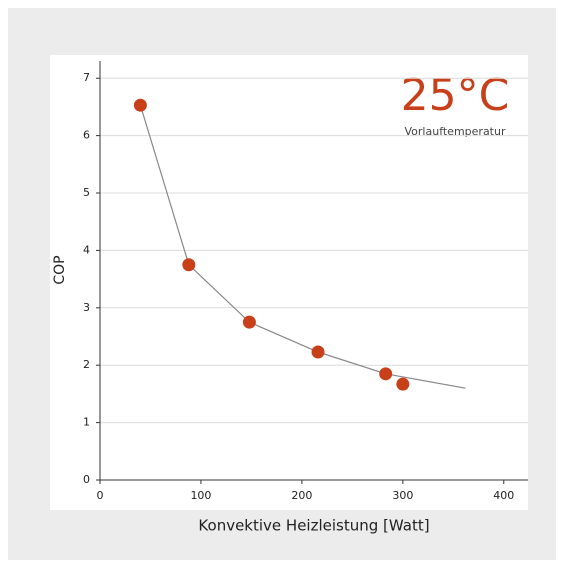 This screenshot has height=568, width=565. What do you see at coordinates (200, 495) in the screenshot?
I see `x-tick-label: 100` at bounding box center [200, 495].